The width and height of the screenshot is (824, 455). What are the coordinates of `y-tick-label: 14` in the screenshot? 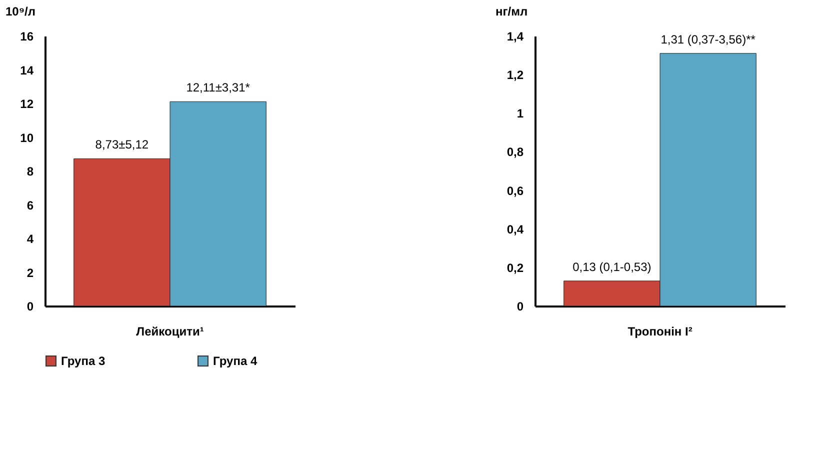 It's located at (27, 70).